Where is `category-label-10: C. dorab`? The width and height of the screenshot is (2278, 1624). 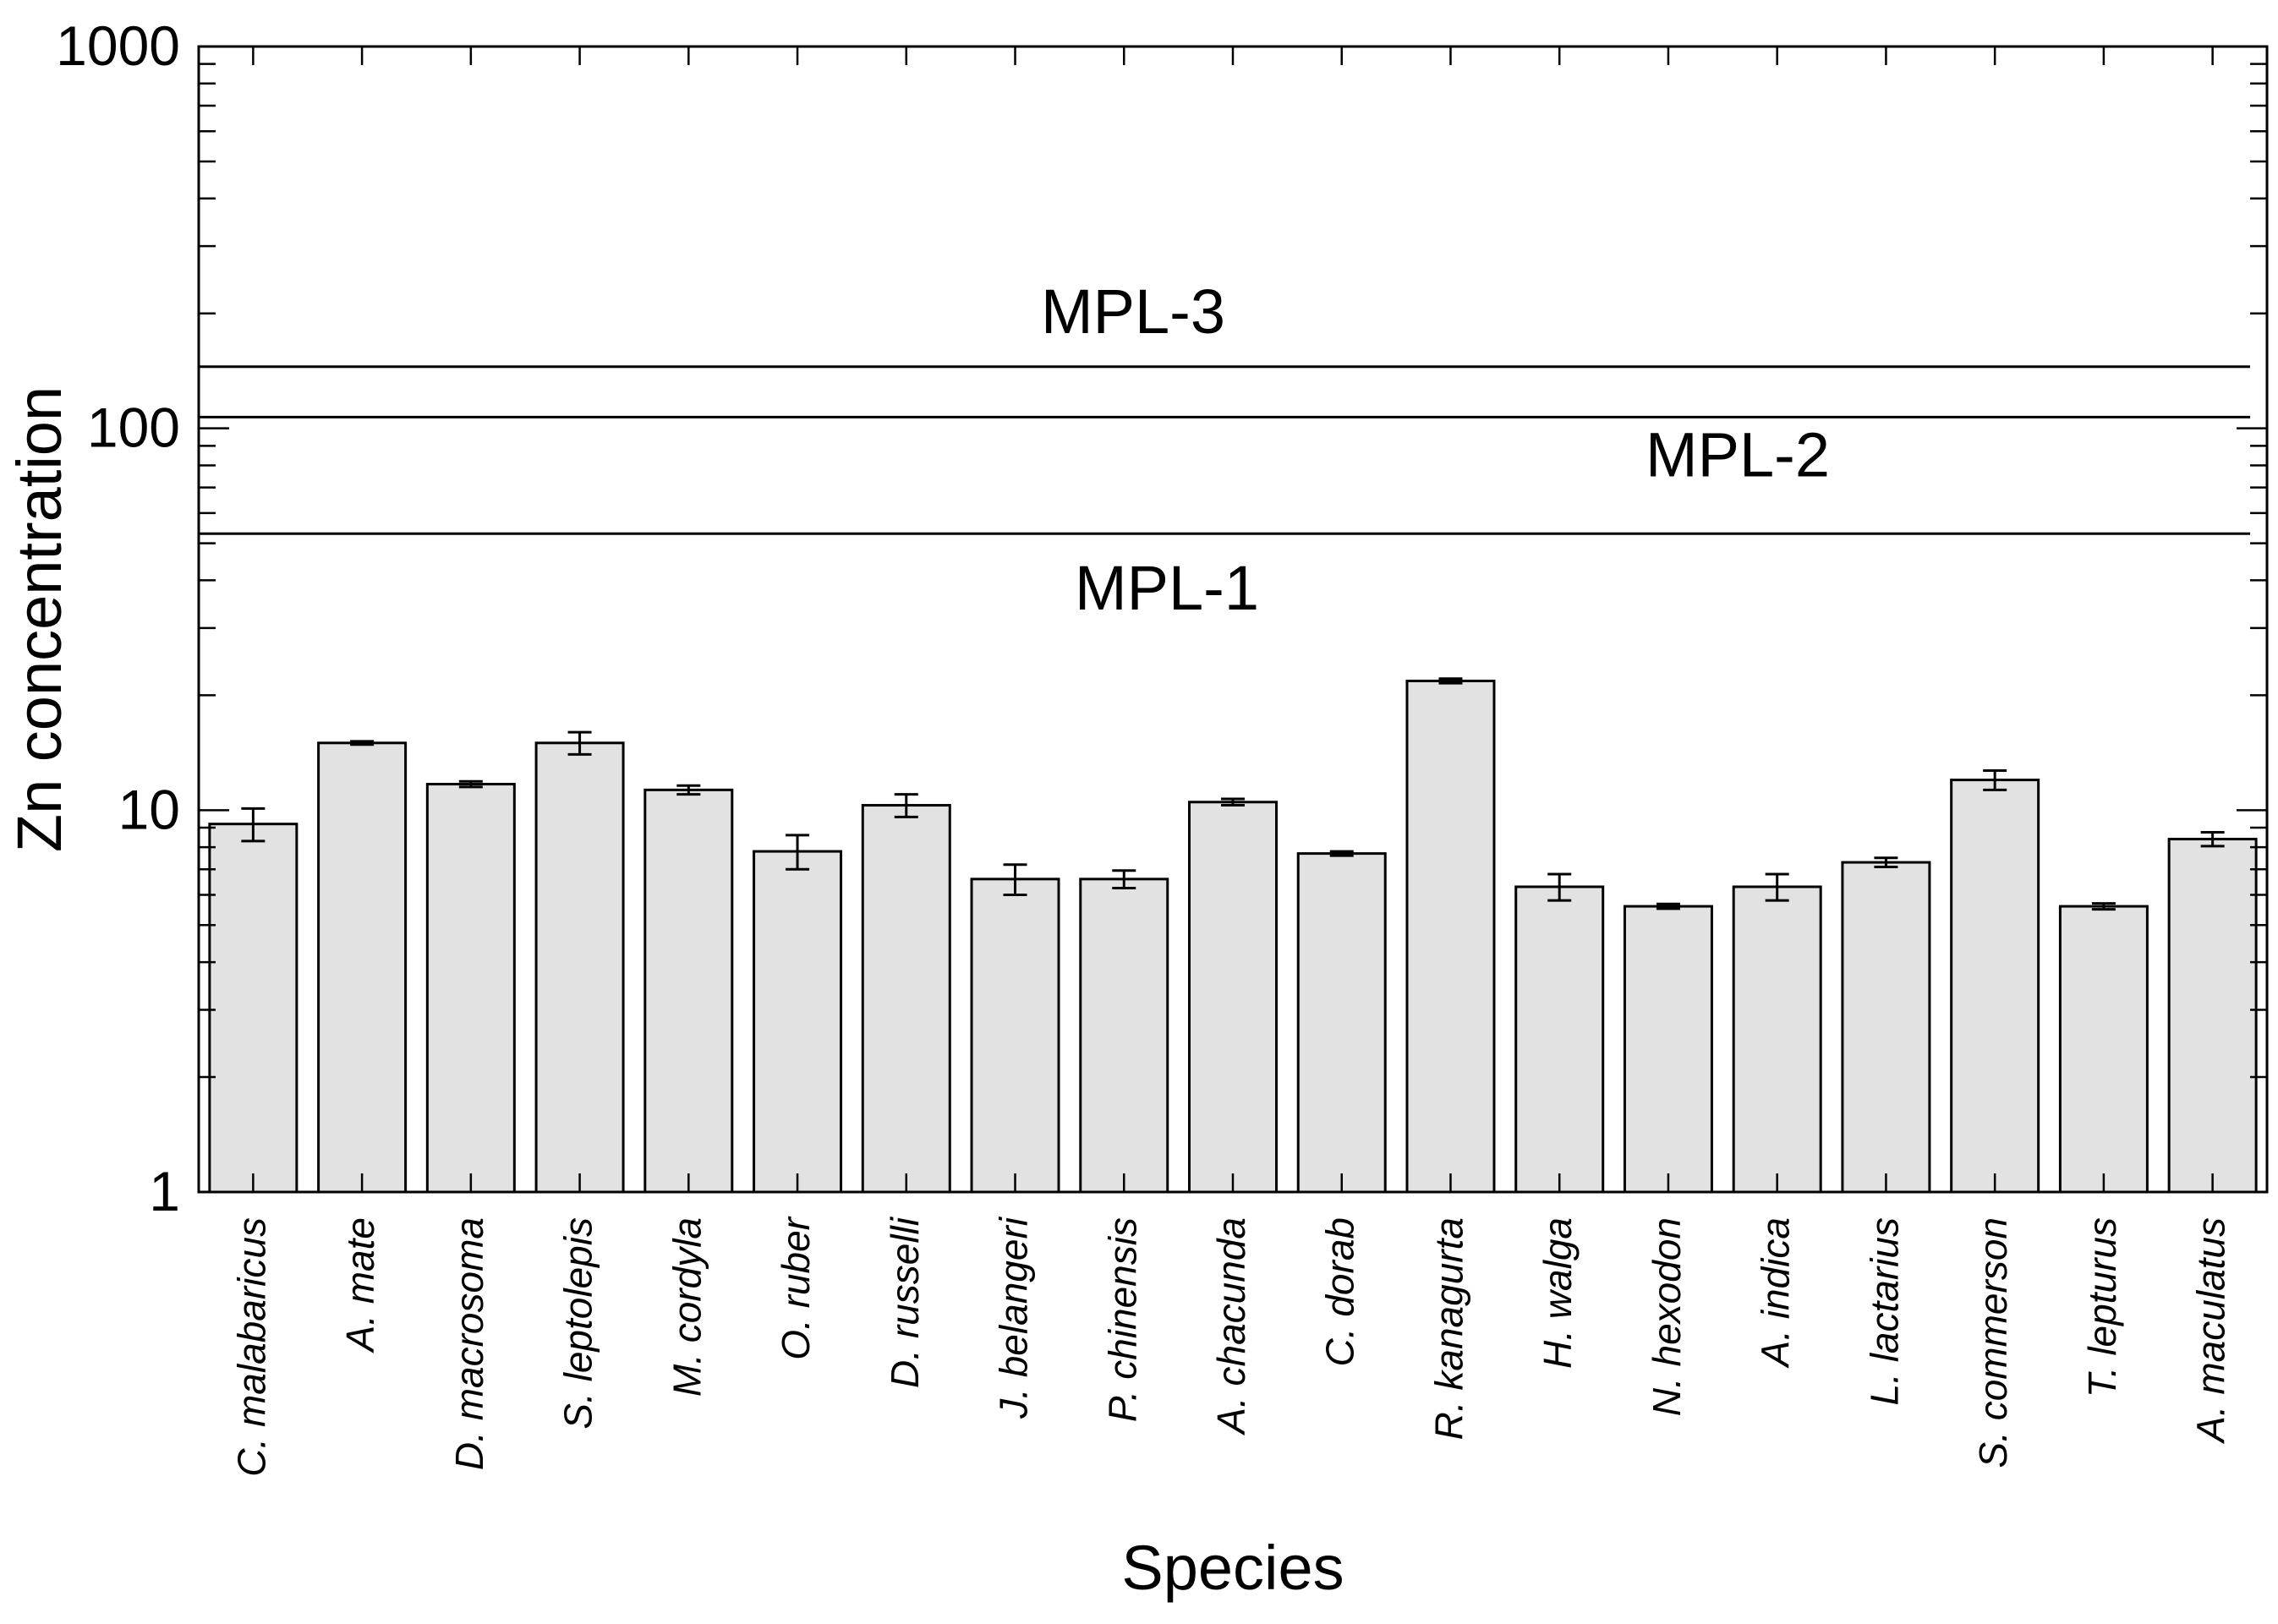 category-label-10: C. dorab is located at coordinates (1340, 1291).